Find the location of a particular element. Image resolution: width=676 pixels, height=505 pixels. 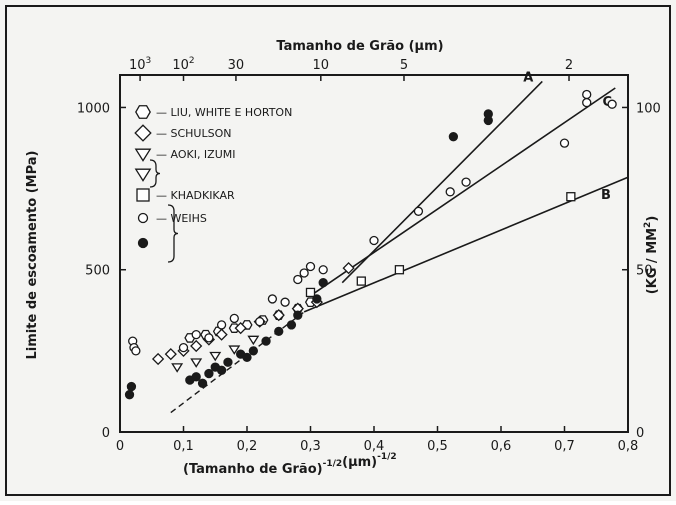

y-axis-title: Limite de escoamento (MPa) is located at coordinates (32, 255).